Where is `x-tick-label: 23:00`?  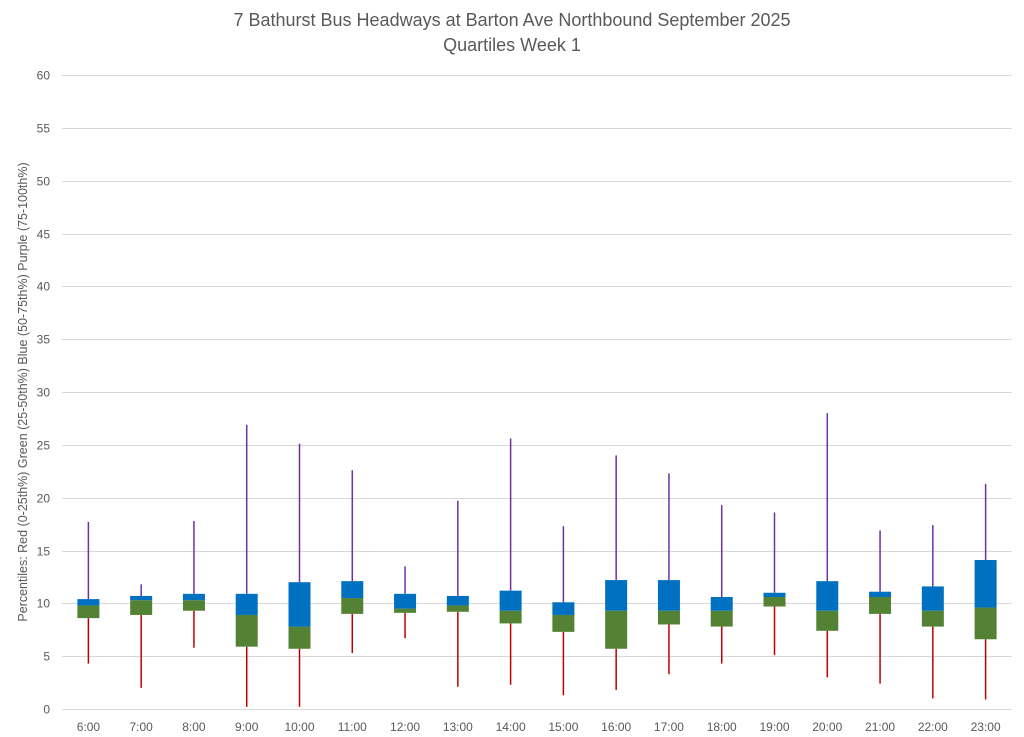
x-tick-label: 23:00 is located at coordinates (986, 727).